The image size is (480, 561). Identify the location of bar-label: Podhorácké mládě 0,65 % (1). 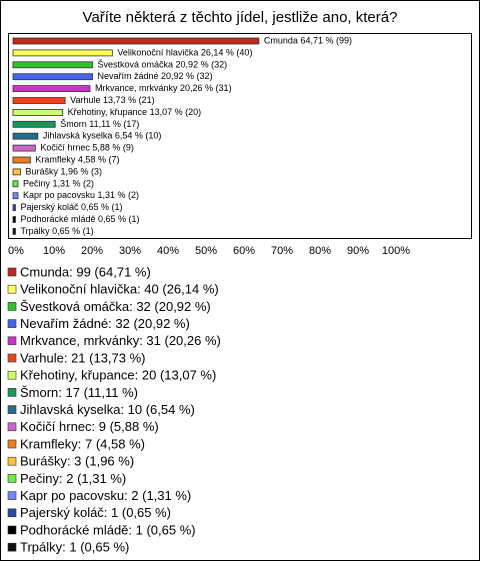
(79, 219).